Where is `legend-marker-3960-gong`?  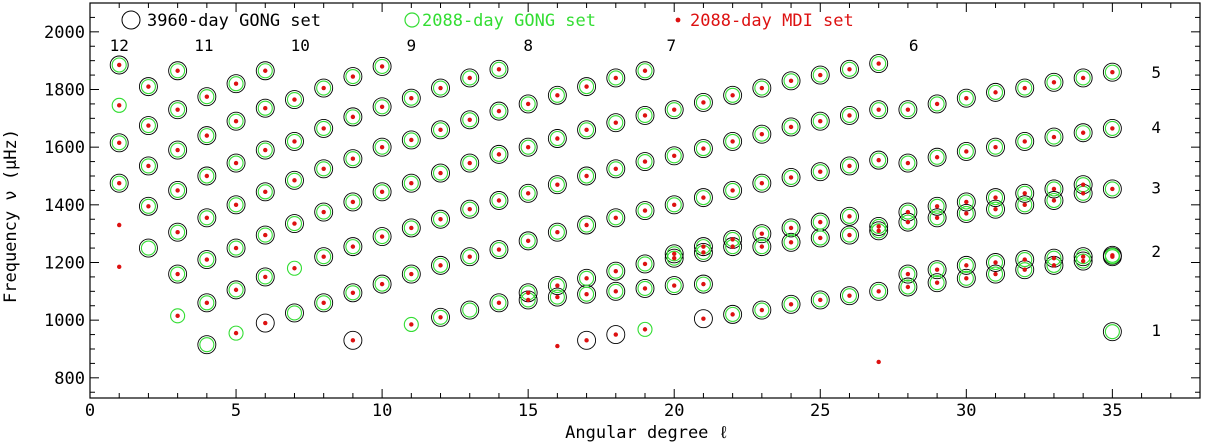
legend-marker-3960-gong is located at coordinates (131, 20).